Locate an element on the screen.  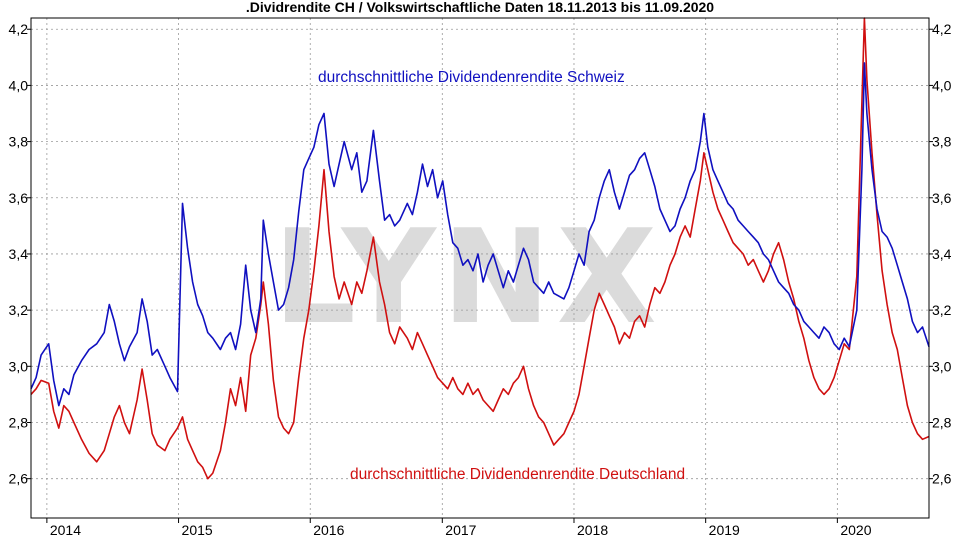
y-tick-label-left: 3,0 is located at coordinates (19, 366).